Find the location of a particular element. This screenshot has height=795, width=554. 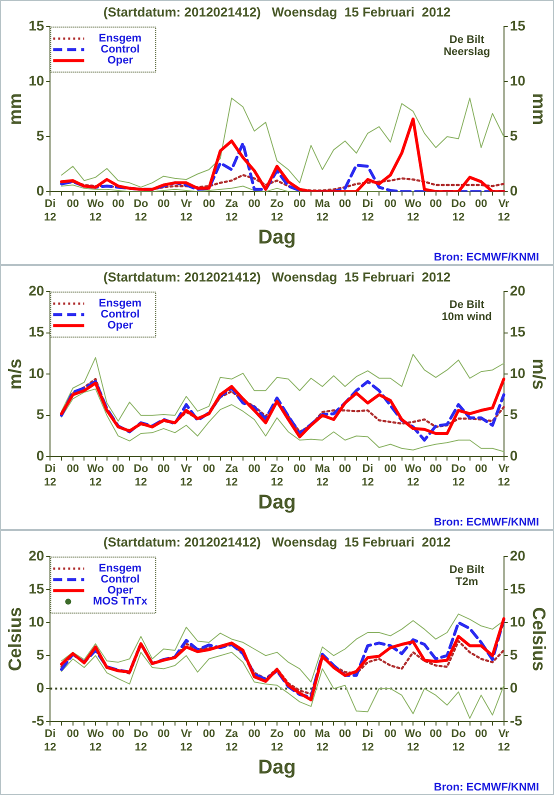

y2-axis-title: mm is located at coordinates (539, 109).